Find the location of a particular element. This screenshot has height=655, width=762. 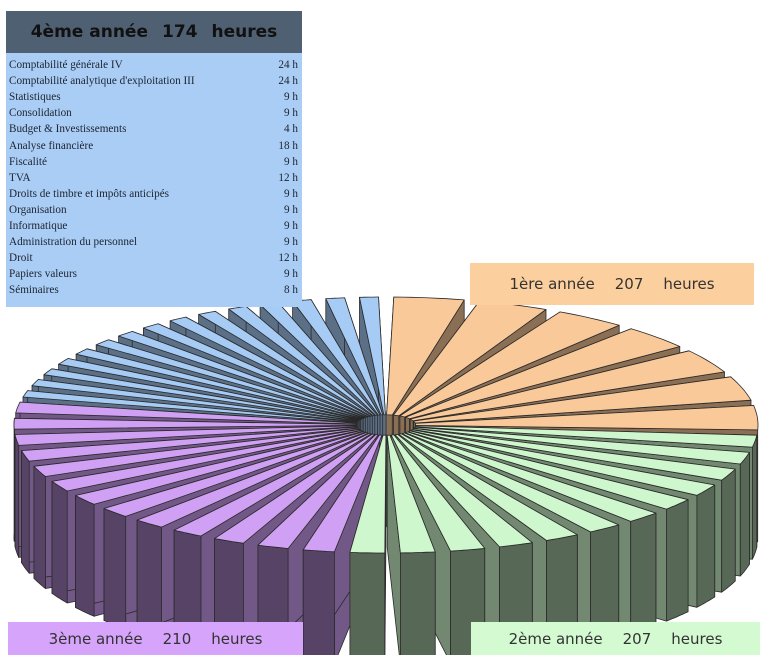

course-row: Droit 12 h is located at coordinates (153, 258).